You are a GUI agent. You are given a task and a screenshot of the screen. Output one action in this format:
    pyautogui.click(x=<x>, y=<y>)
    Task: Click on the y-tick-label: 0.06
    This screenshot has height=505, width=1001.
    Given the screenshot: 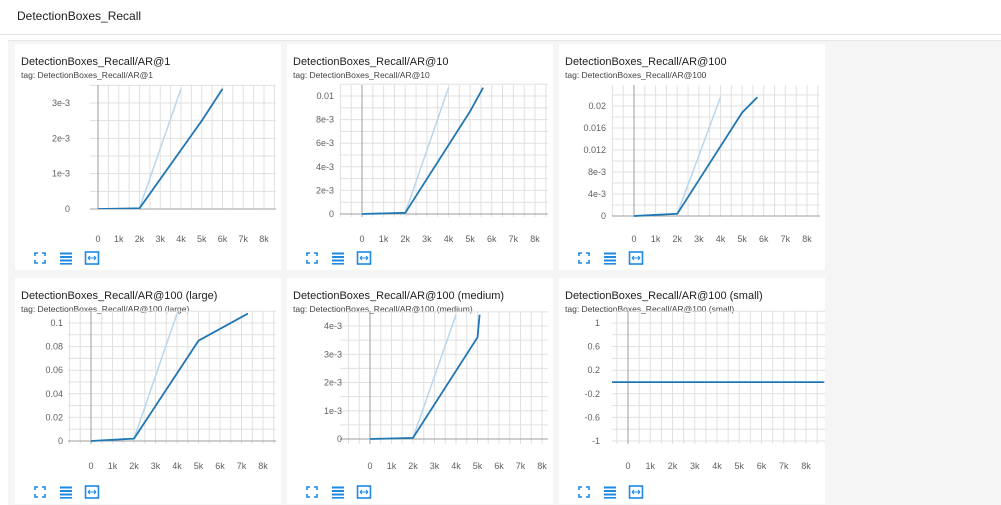 What is the action you would take?
    pyautogui.click(x=54, y=370)
    